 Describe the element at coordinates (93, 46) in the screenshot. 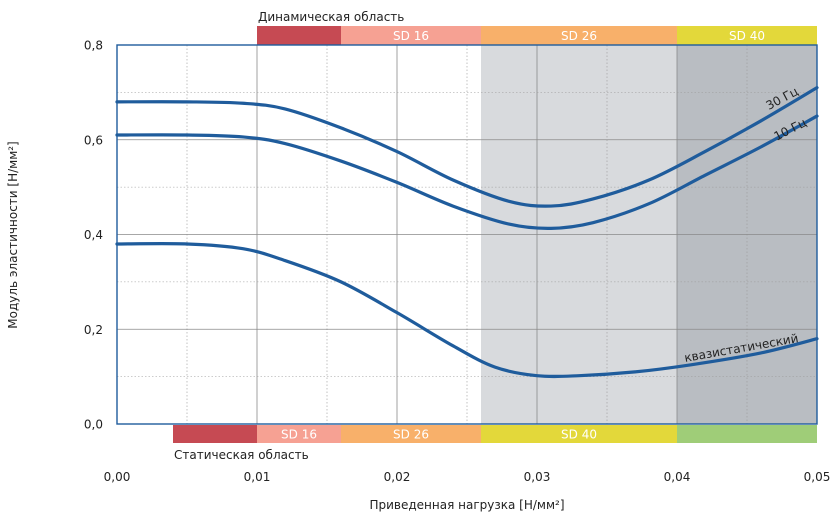

I see `y-tick-label: 0,8` at that location.